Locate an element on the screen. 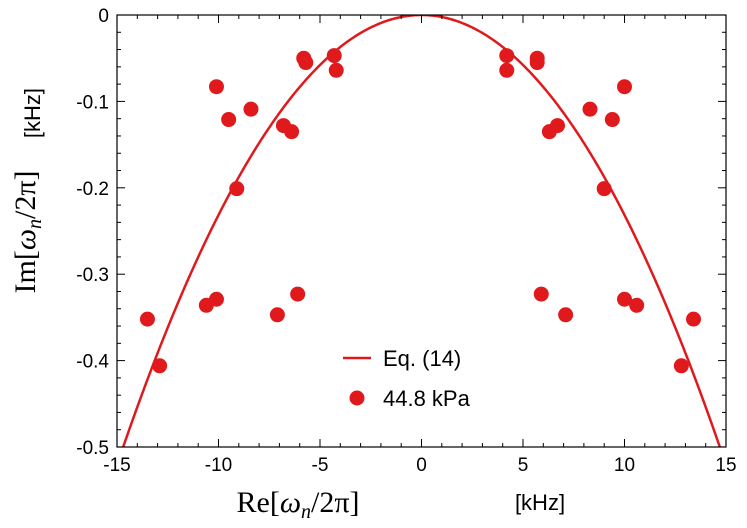 This screenshot has height=528, width=747. x-tick-label: 15 is located at coordinates (725, 465).